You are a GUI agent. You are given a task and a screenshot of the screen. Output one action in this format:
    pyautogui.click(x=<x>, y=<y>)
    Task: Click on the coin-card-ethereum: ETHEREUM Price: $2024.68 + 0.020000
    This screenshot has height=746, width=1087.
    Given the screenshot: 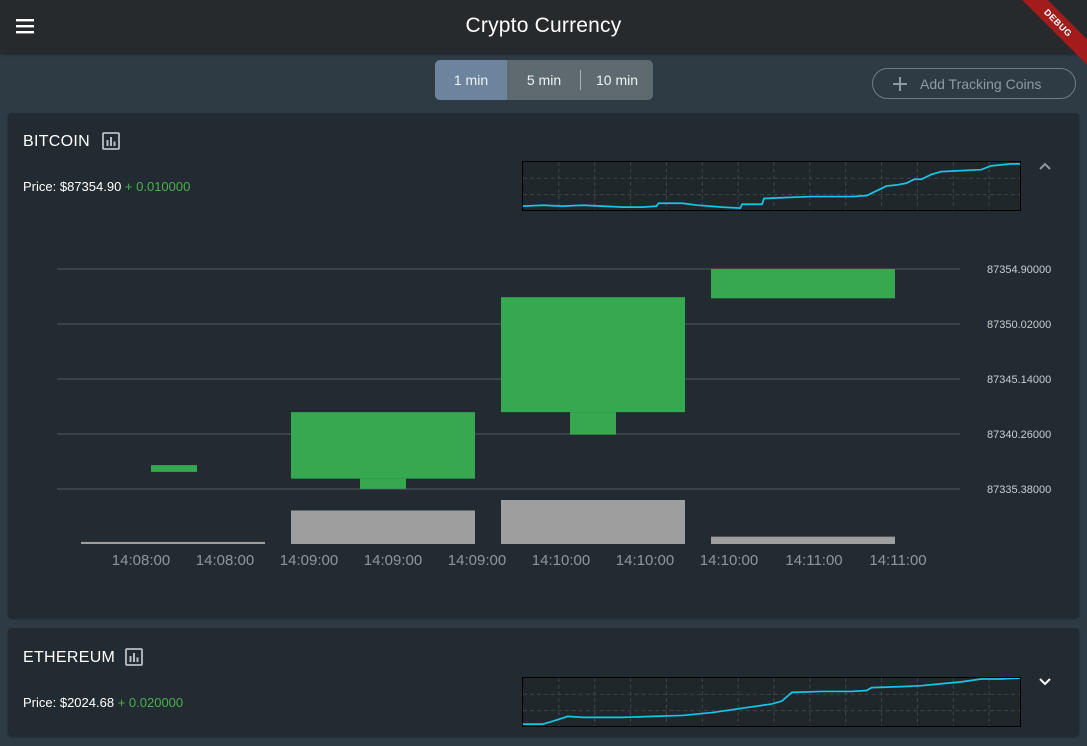 What is the action you would take?
    pyautogui.click(x=543, y=682)
    